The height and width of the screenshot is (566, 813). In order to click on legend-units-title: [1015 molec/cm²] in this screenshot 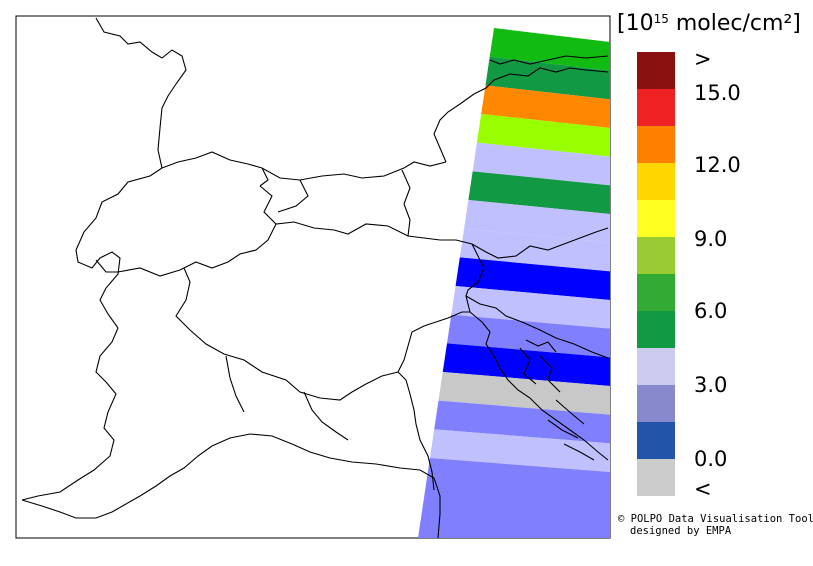, I will do `click(709, 23)`.